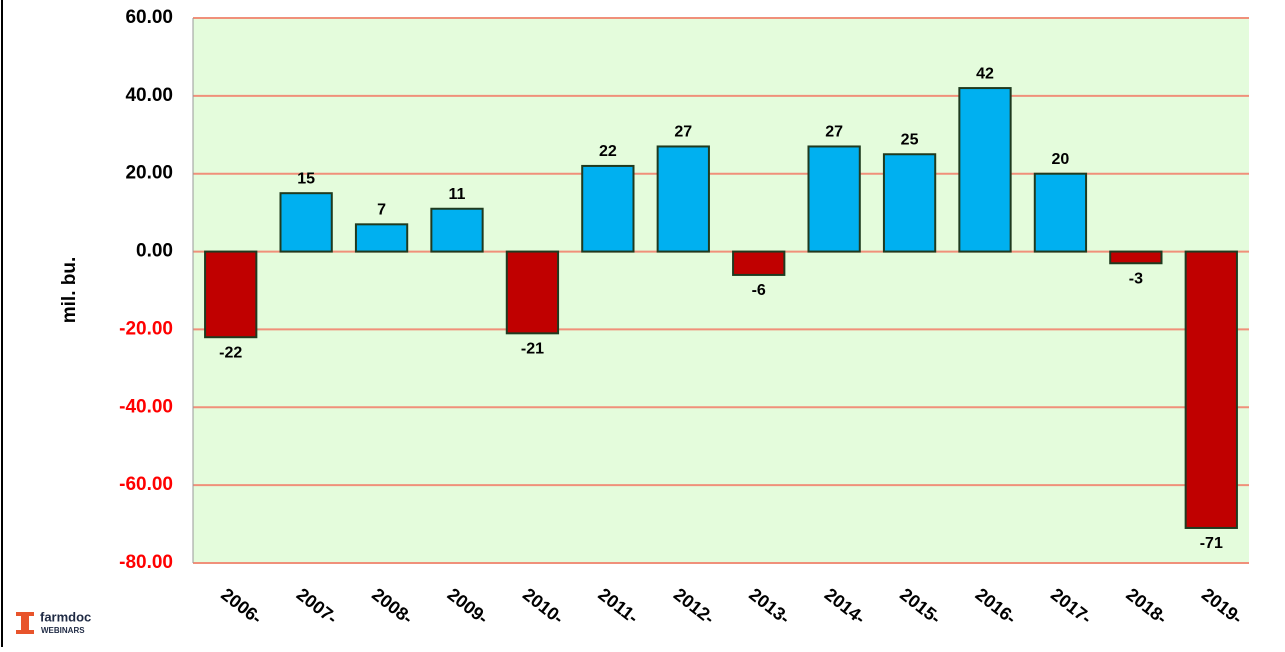 This screenshot has height=652, width=1285. I want to click on x-tick-label: 2015-, so click(920, 606).